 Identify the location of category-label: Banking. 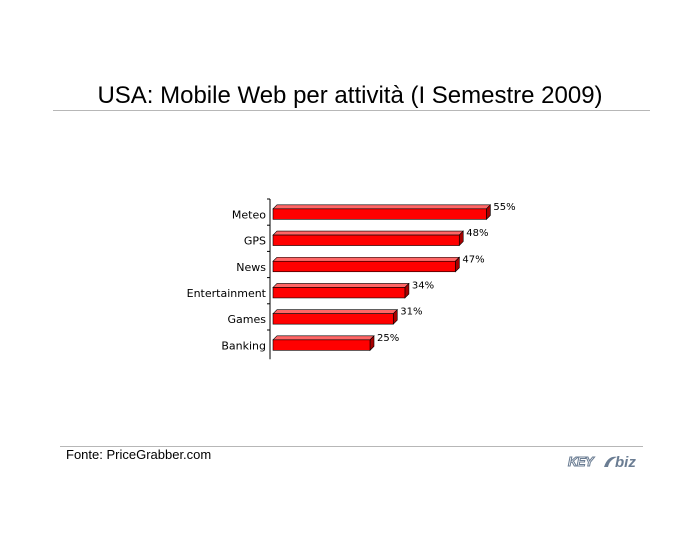
(243, 345).